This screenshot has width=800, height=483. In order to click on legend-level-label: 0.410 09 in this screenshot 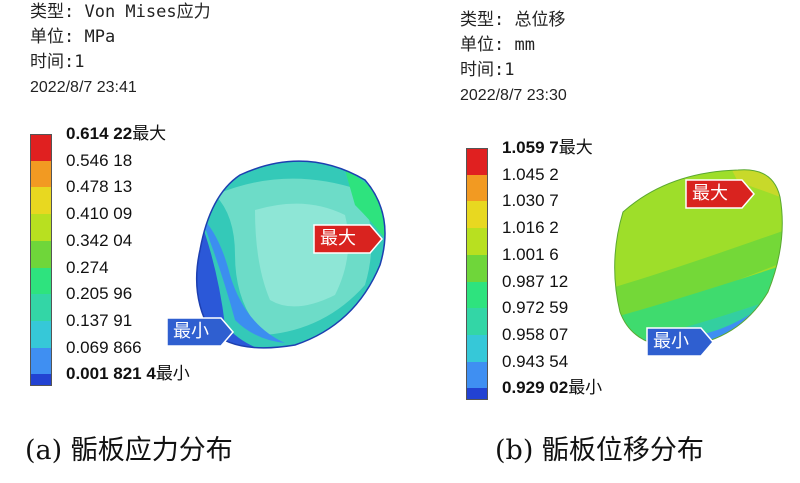, I will do `click(99, 214)`.